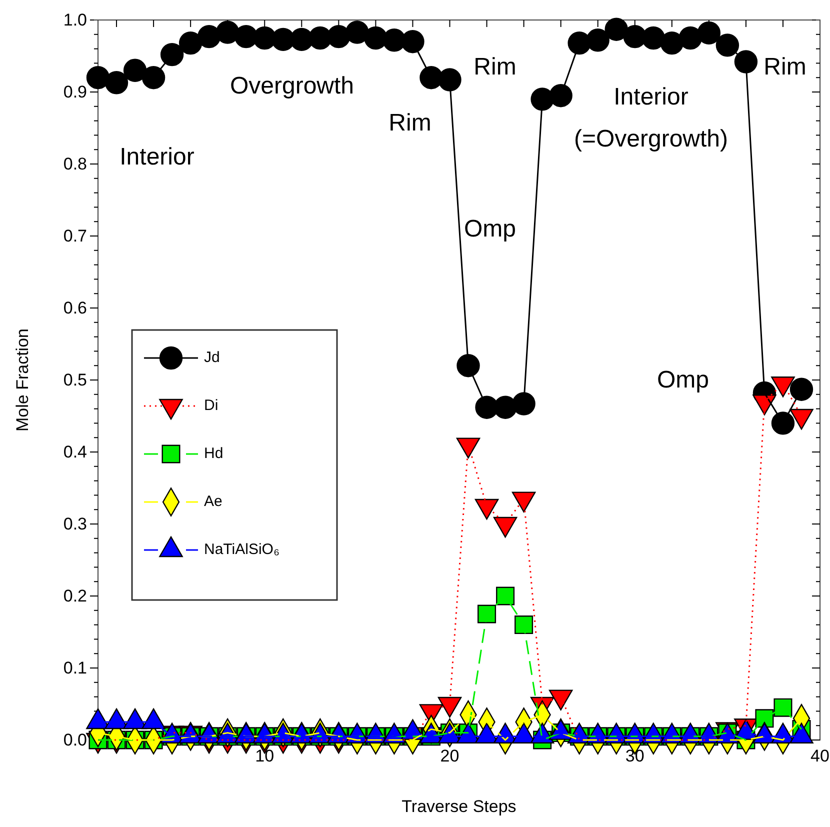 Image resolution: width=830 pixels, height=827 pixels. What do you see at coordinates (75, 20) in the screenshot?
I see `y-tick-label: 1.0` at bounding box center [75, 20].